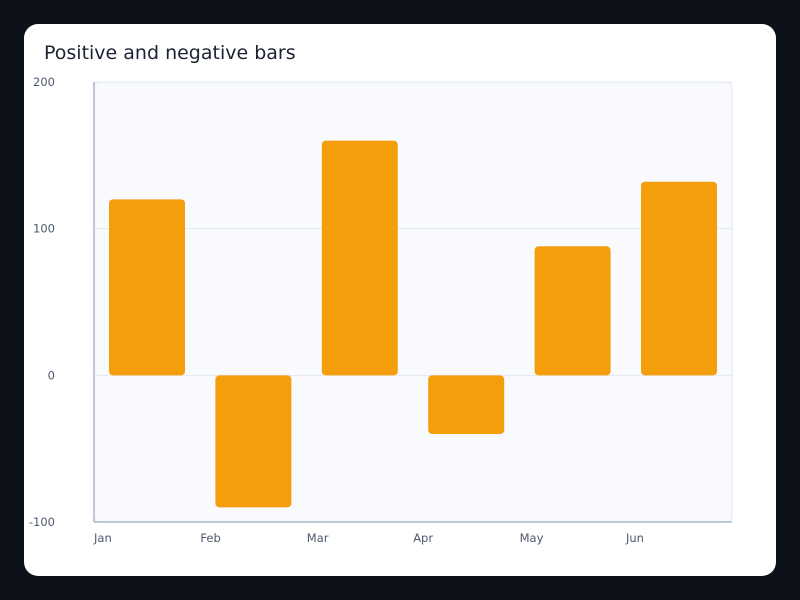 This screenshot has width=800, height=600. Describe the element at coordinates (44, 82) in the screenshot. I see `y-tick-label: 200` at that location.